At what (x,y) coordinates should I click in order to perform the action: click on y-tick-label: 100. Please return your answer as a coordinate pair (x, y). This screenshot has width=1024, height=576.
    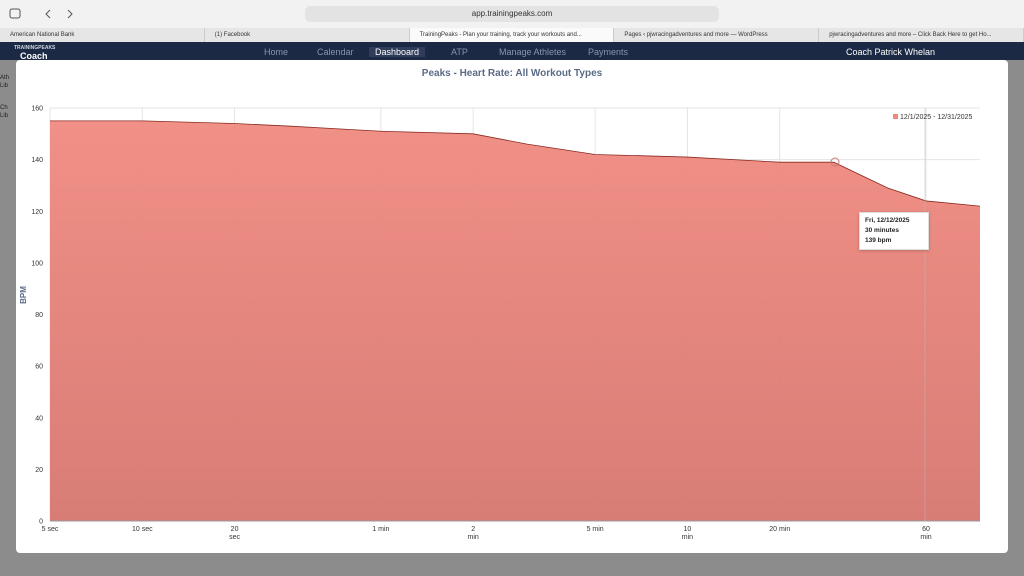
    Looking at the image, I should click on (37, 263).